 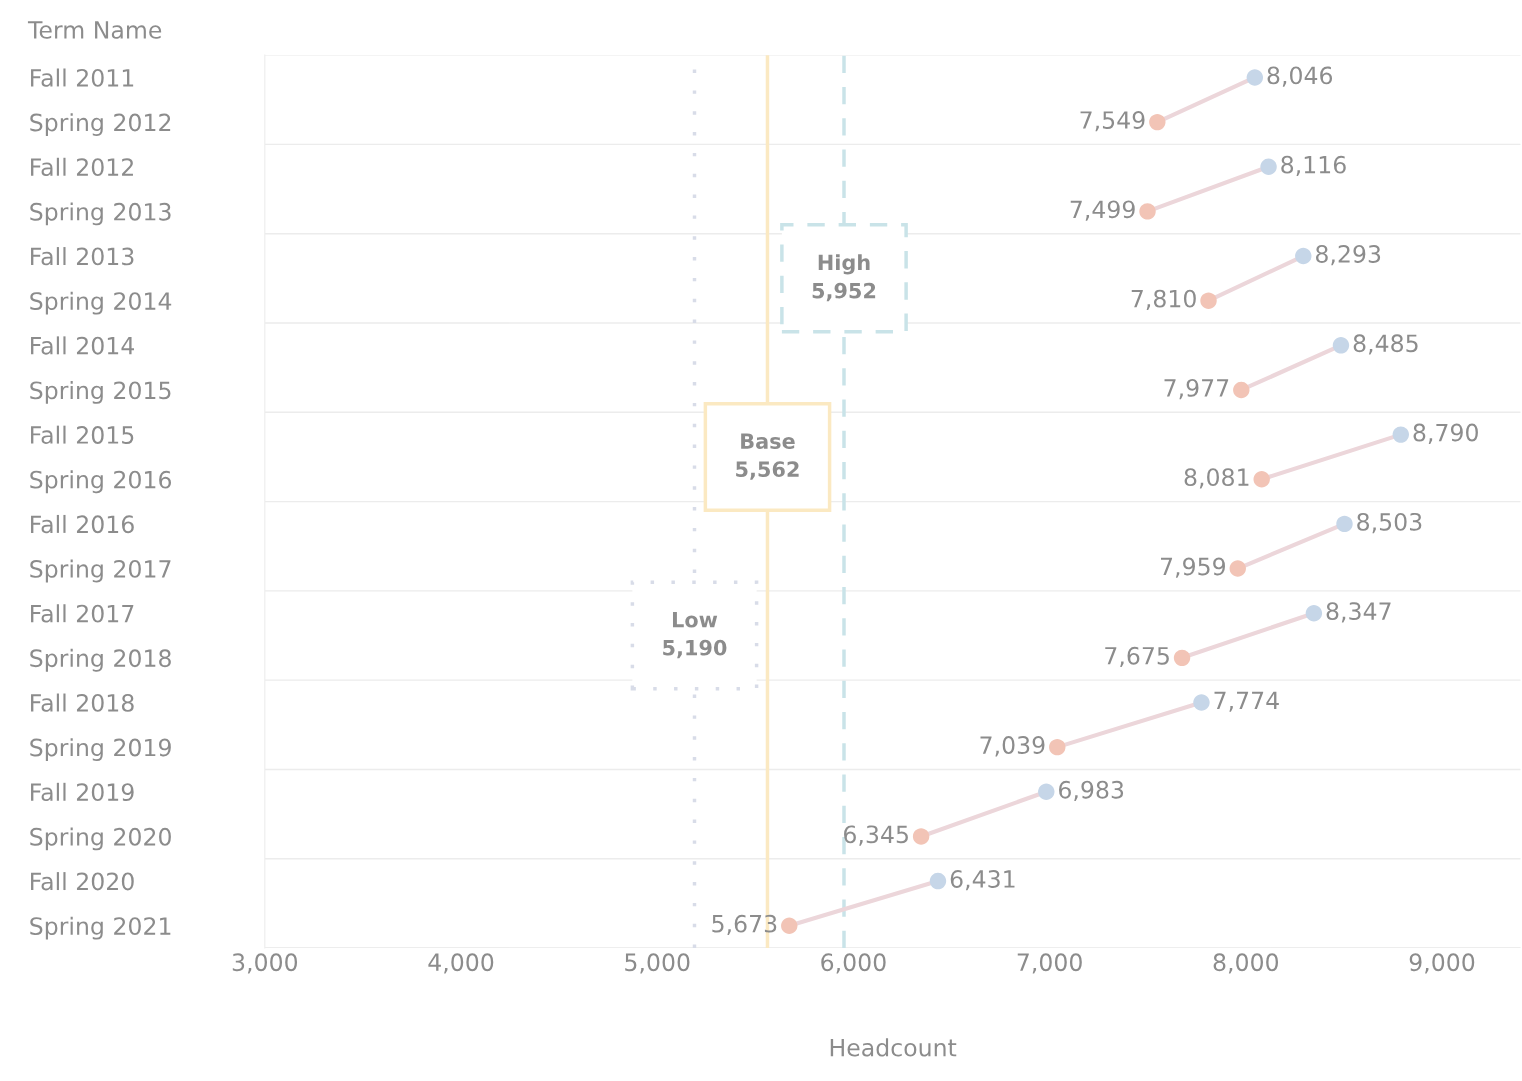 What do you see at coordinates (82, 792) in the screenshot?
I see `y-tick-label: Fall 2019` at bounding box center [82, 792].